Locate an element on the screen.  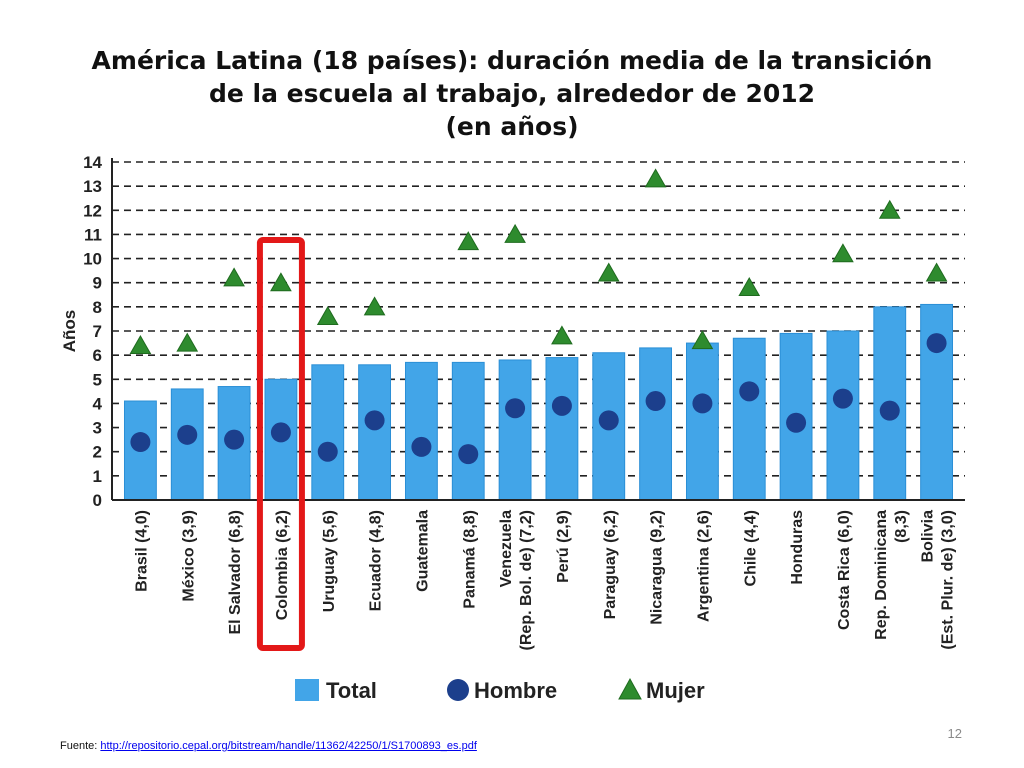
x-tick-label: Honduras is located at coordinates (797, 547).